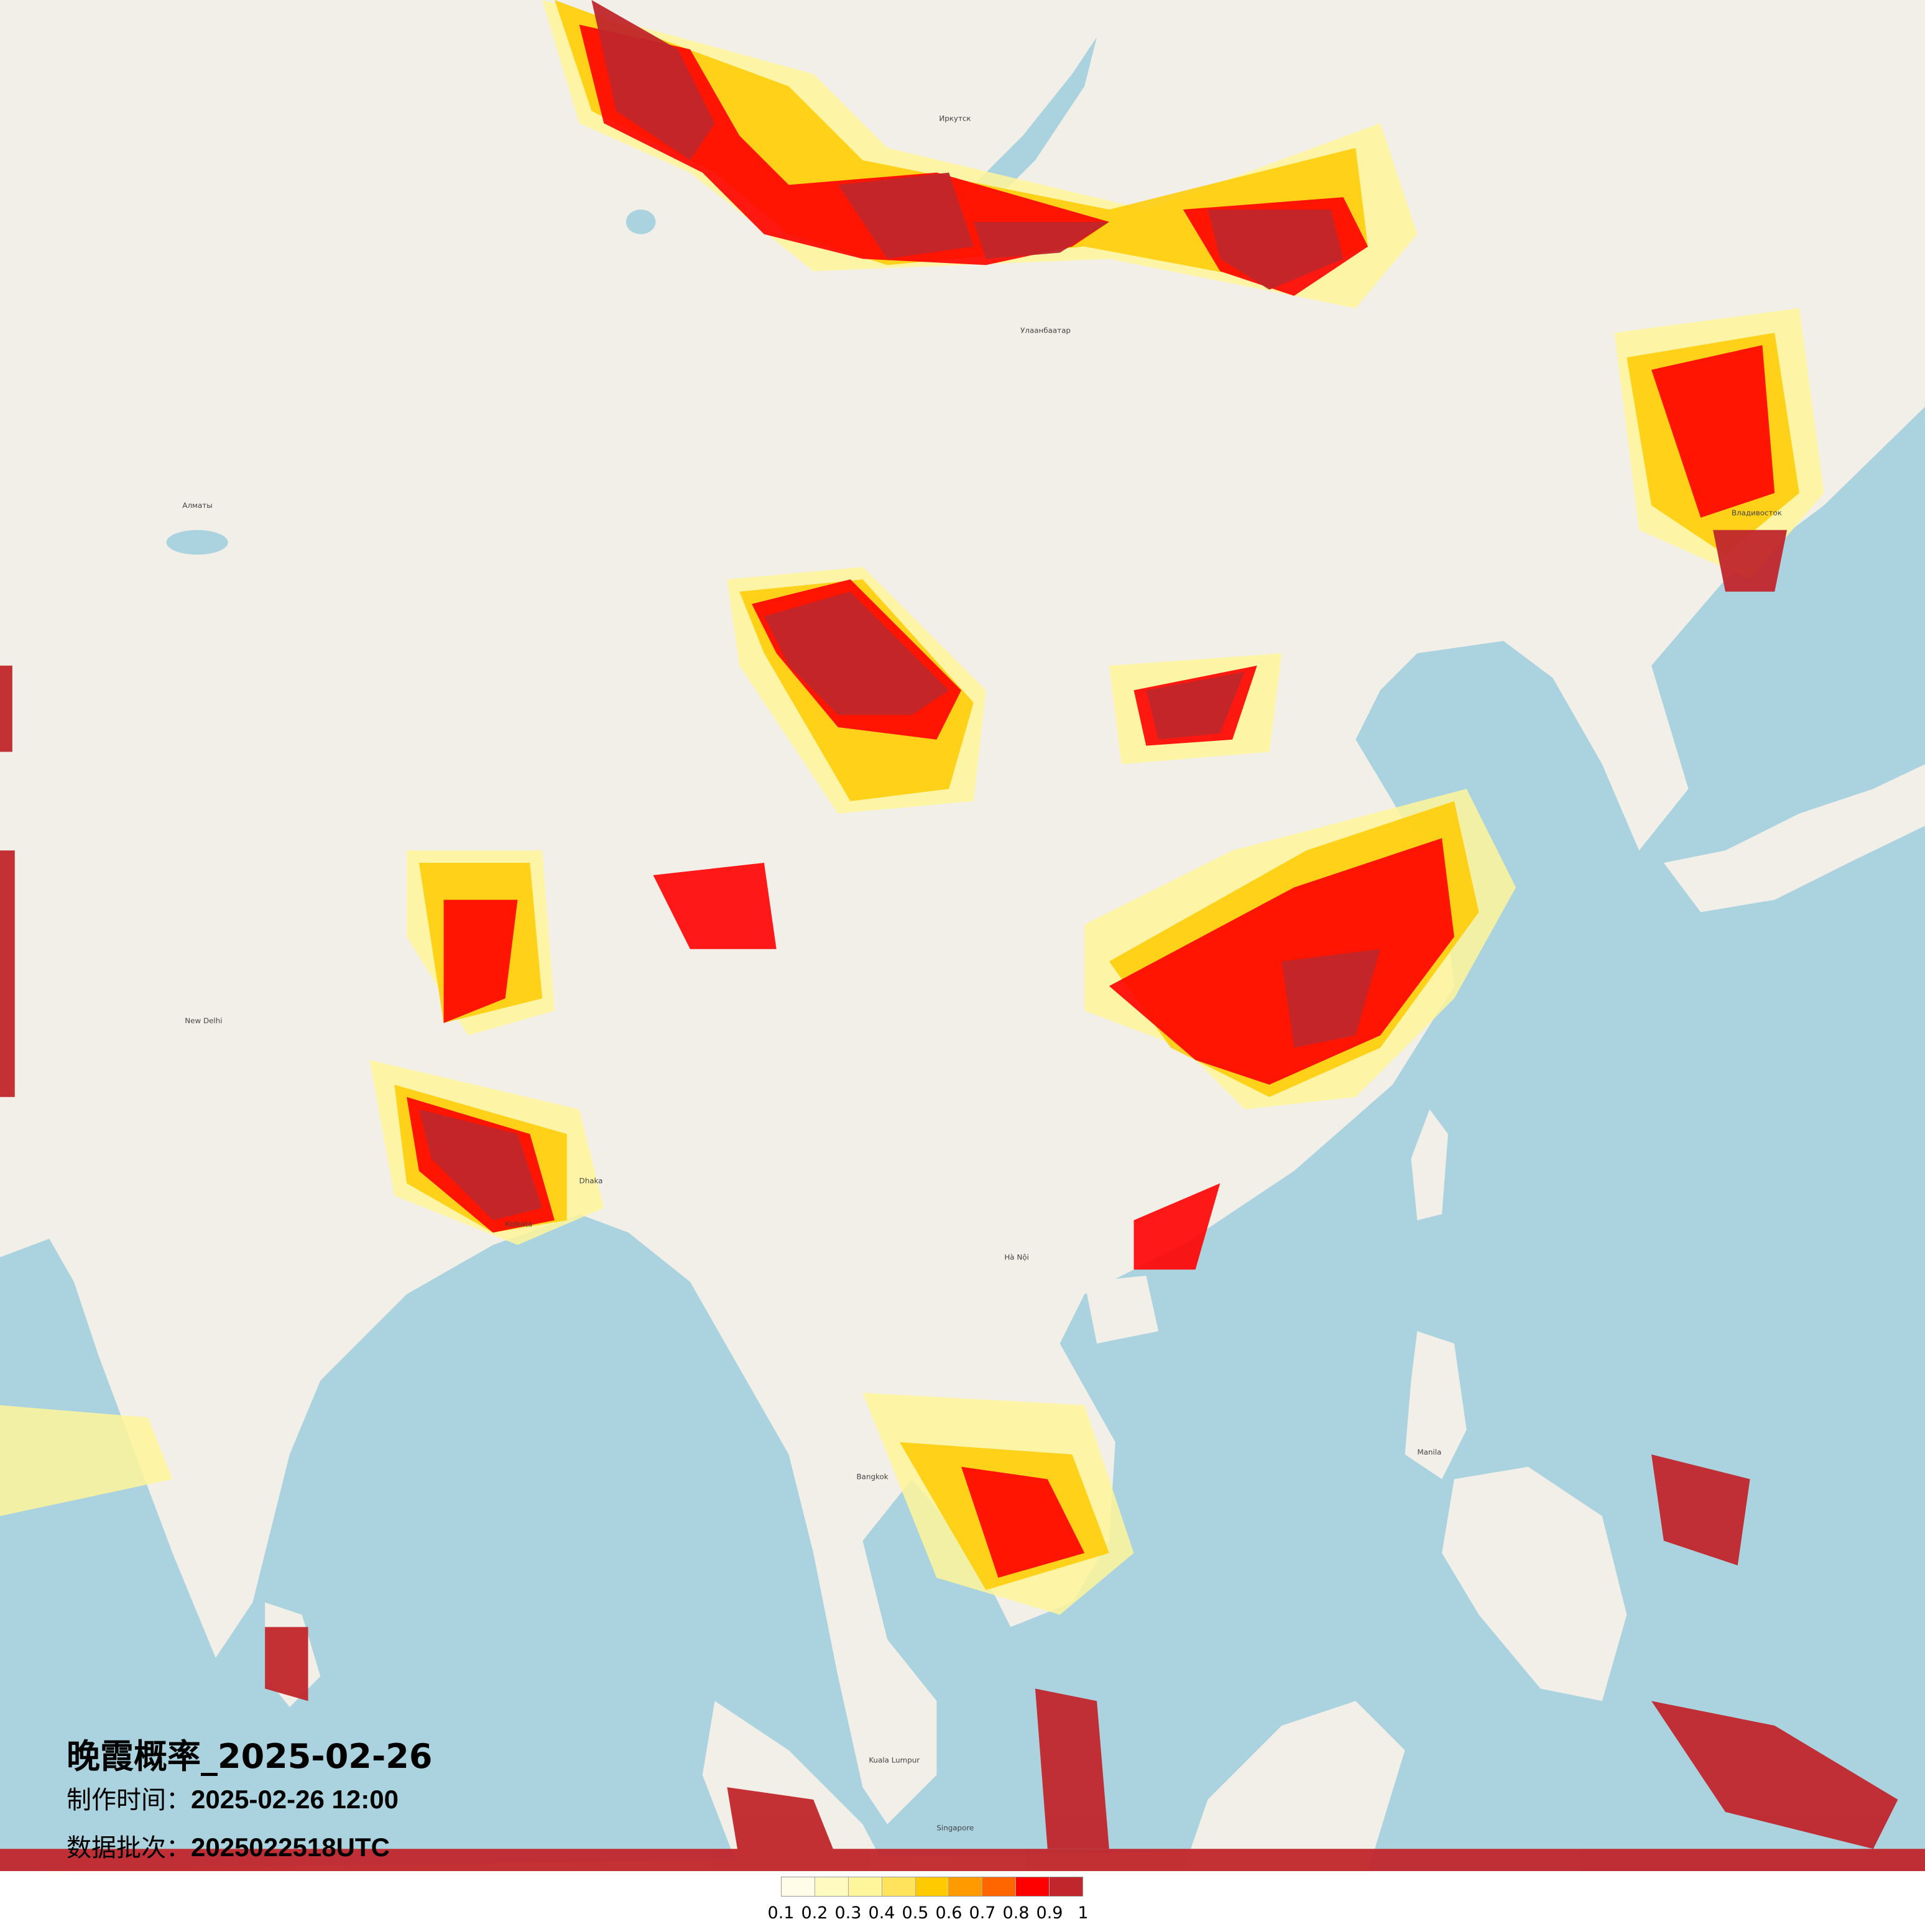 The width and height of the screenshot is (1925, 1932). I want to click on place-label: Алматы, so click(197, 506).